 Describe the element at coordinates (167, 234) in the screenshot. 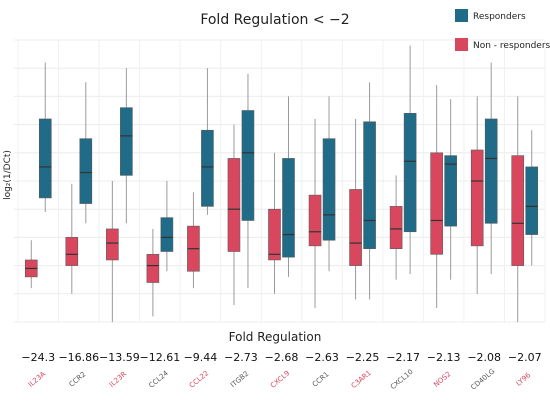

I see `box-responders-ccl24-box` at that location.